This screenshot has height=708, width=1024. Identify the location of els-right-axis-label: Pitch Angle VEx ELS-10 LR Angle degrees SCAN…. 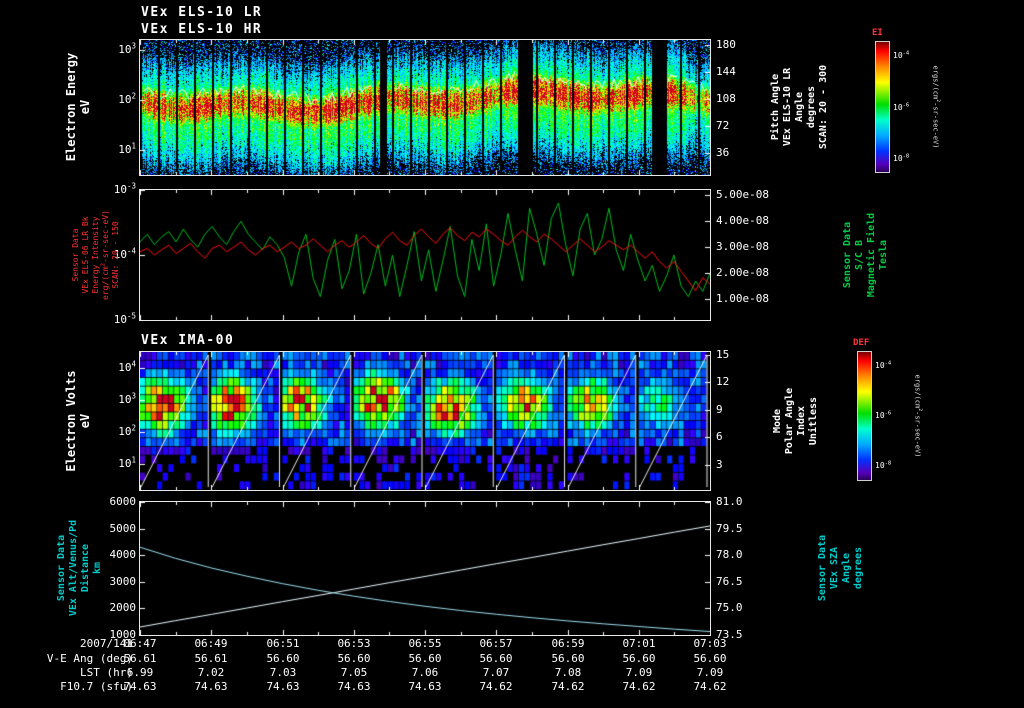
(800, 107).